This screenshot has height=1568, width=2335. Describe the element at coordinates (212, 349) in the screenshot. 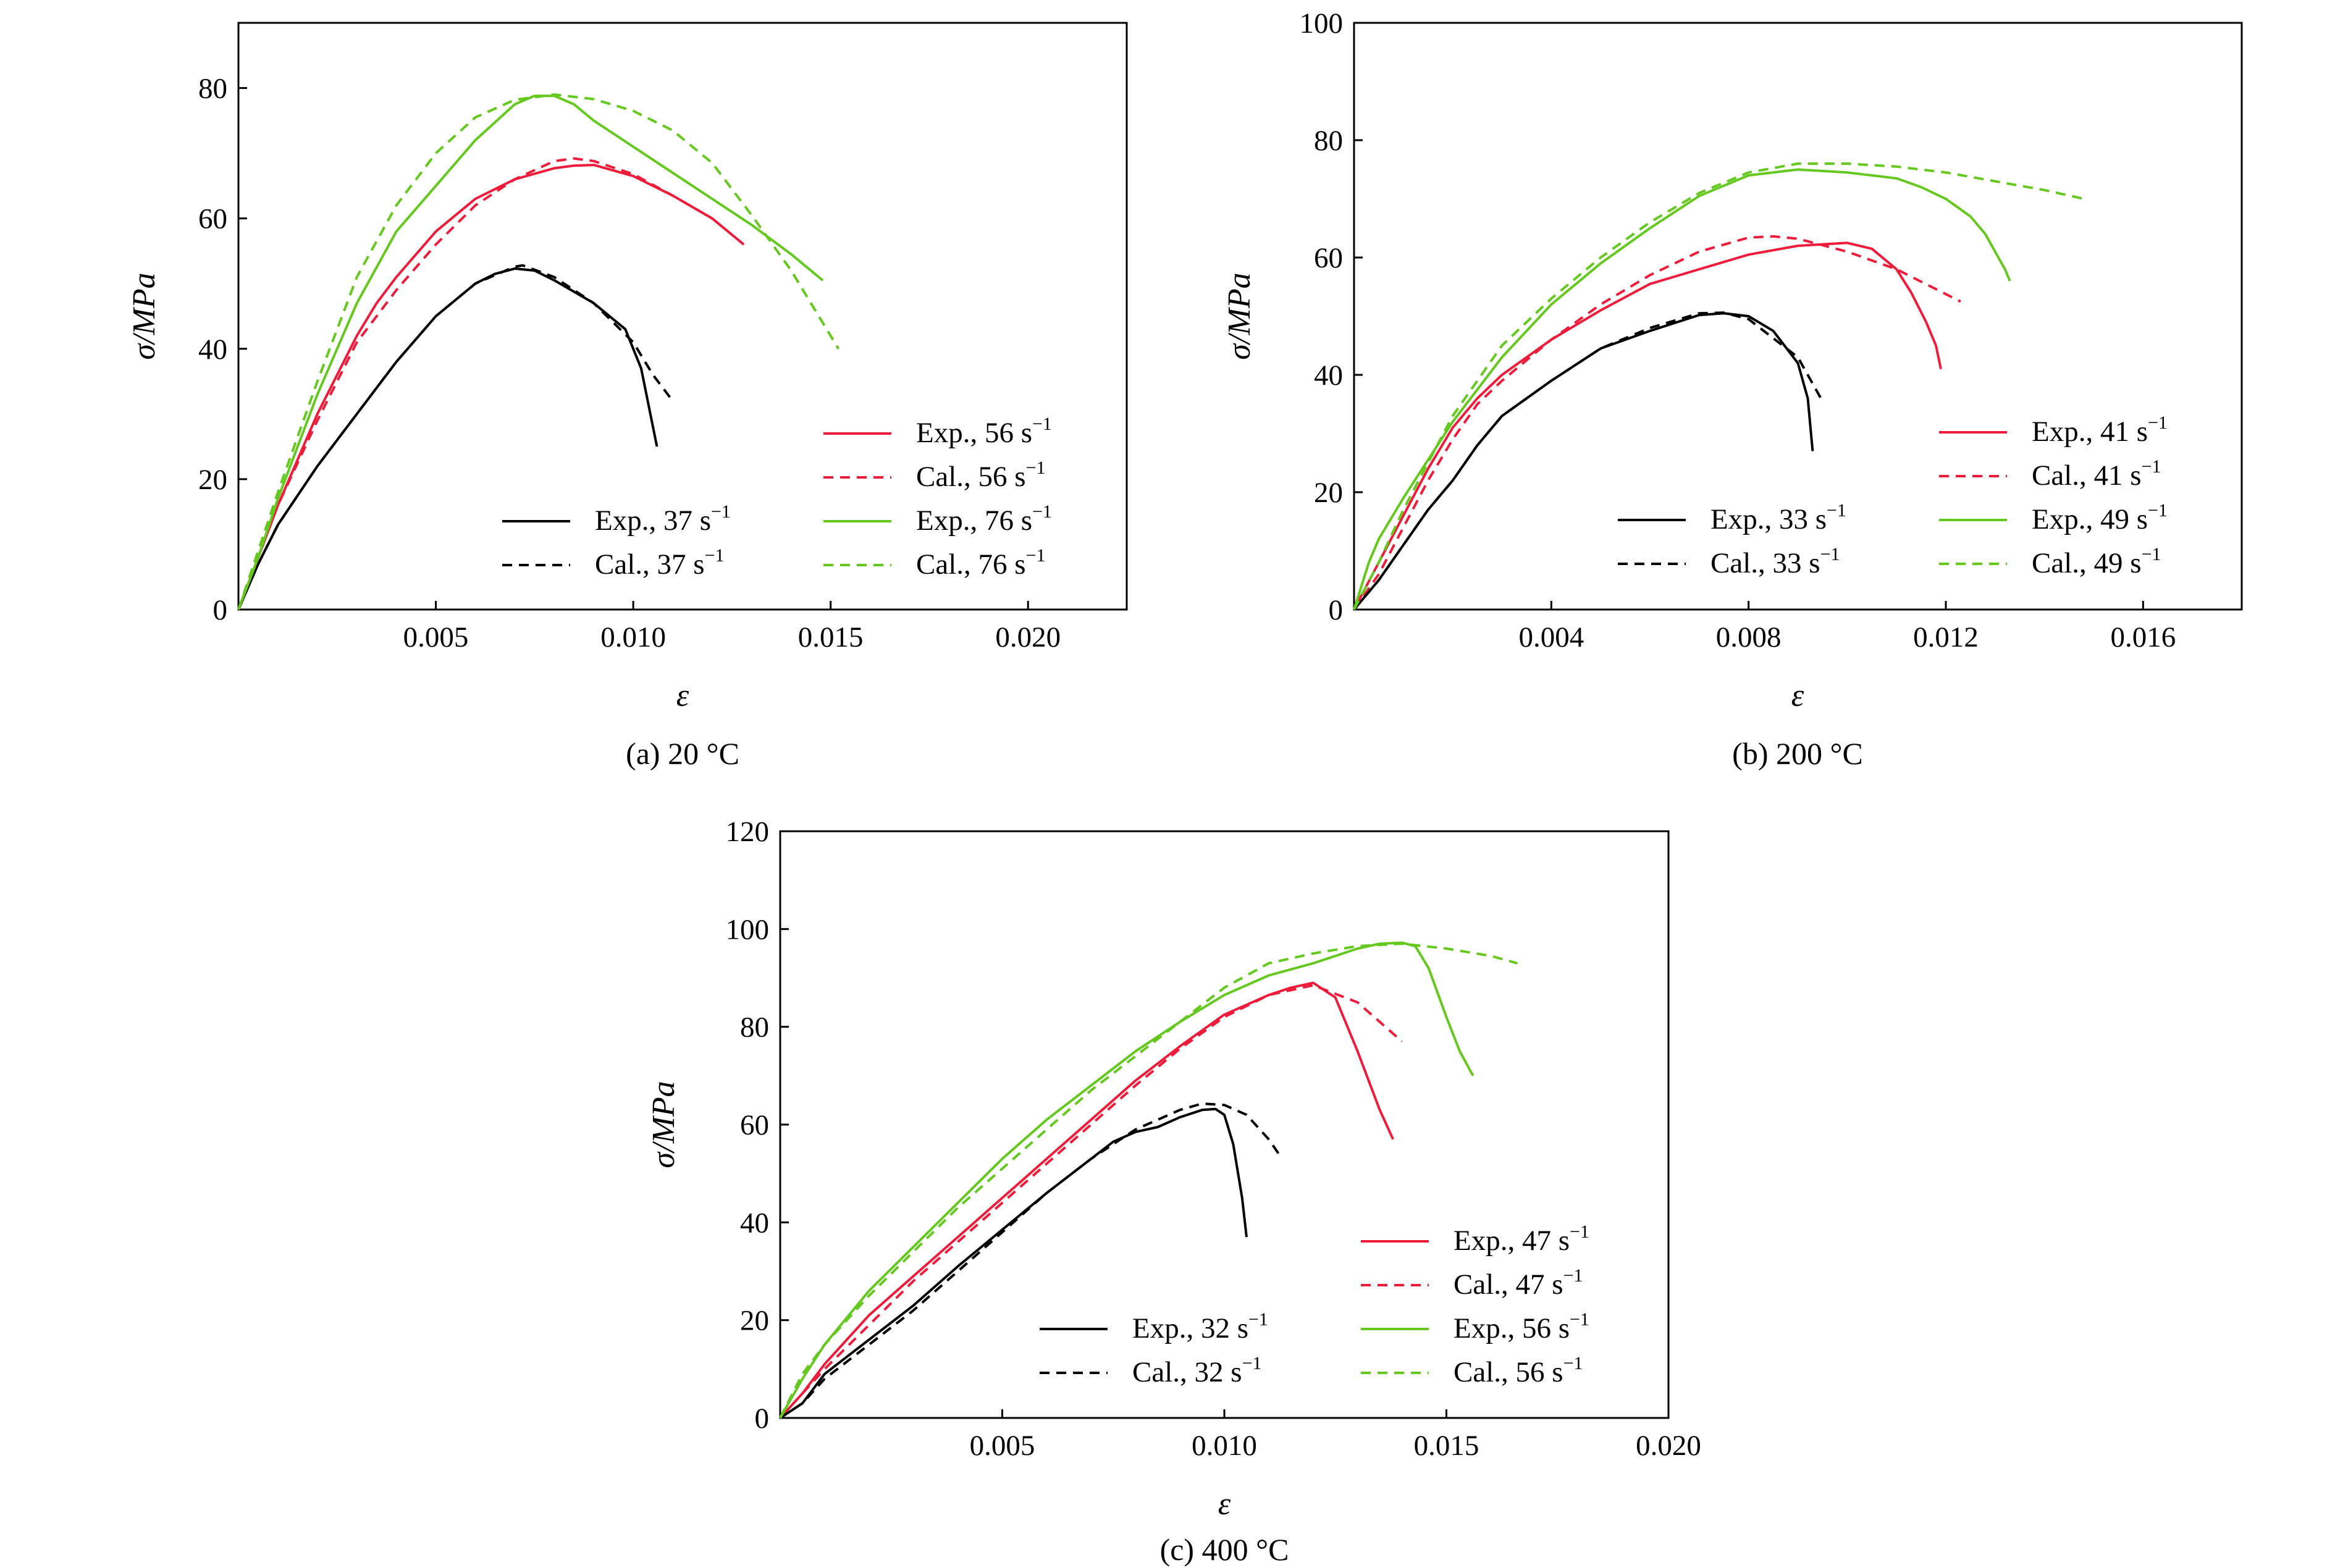

I see `y-tick-label-a: 40` at that location.